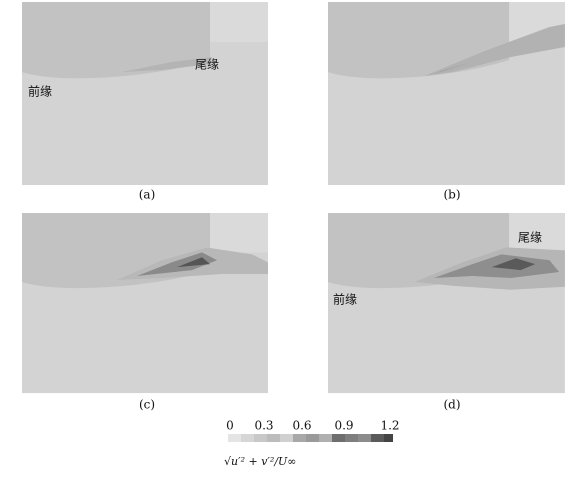  What do you see at coordinates (389, 426) in the screenshot?
I see `colorbar-tick: 1.2` at bounding box center [389, 426].